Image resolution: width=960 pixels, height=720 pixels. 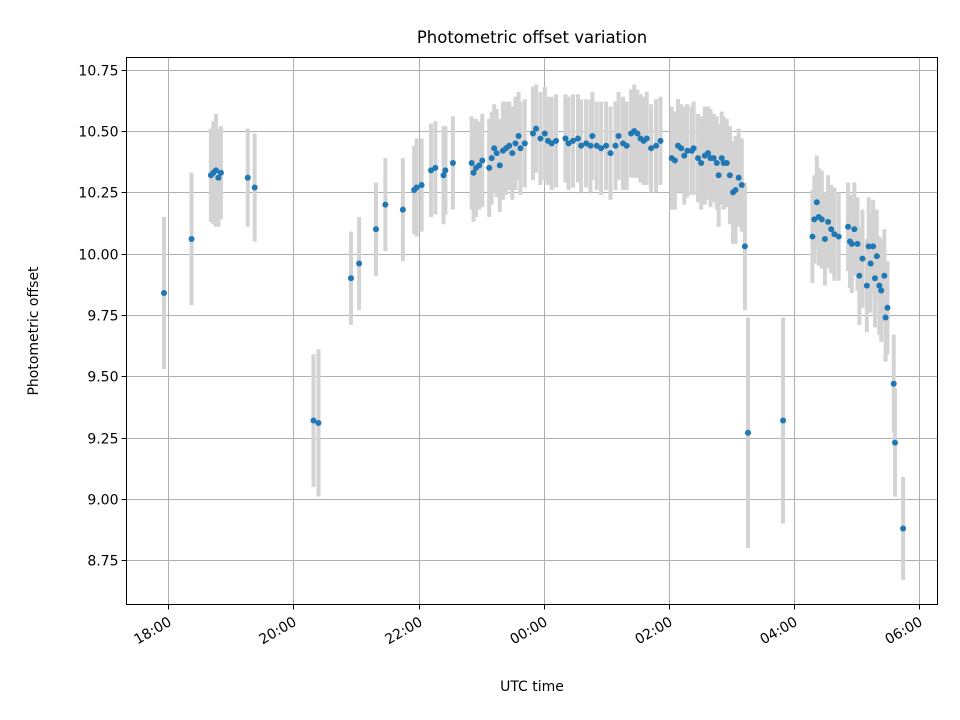 I want to click on y-axis-ticks: 8.75 9.00 9.25 9.50 9.75 10.00 10.25 10.50 10.75, so click(x=102, y=317).